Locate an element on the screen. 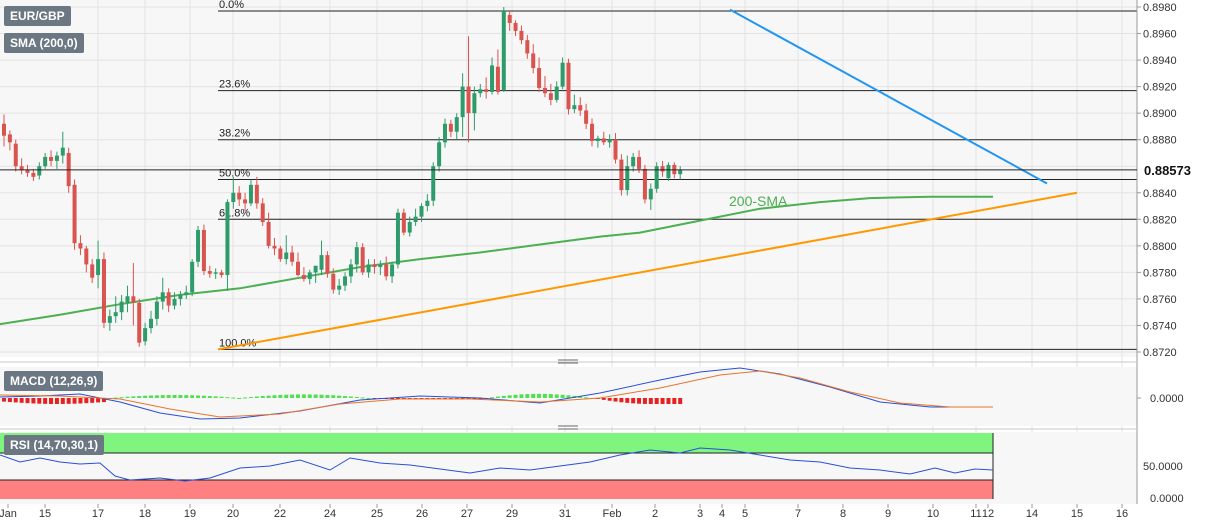 The width and height of the screenshot is (1207, 526). rsi-legend-badge: RSI (14,70,30,1) is located at coordinates (54, 445).